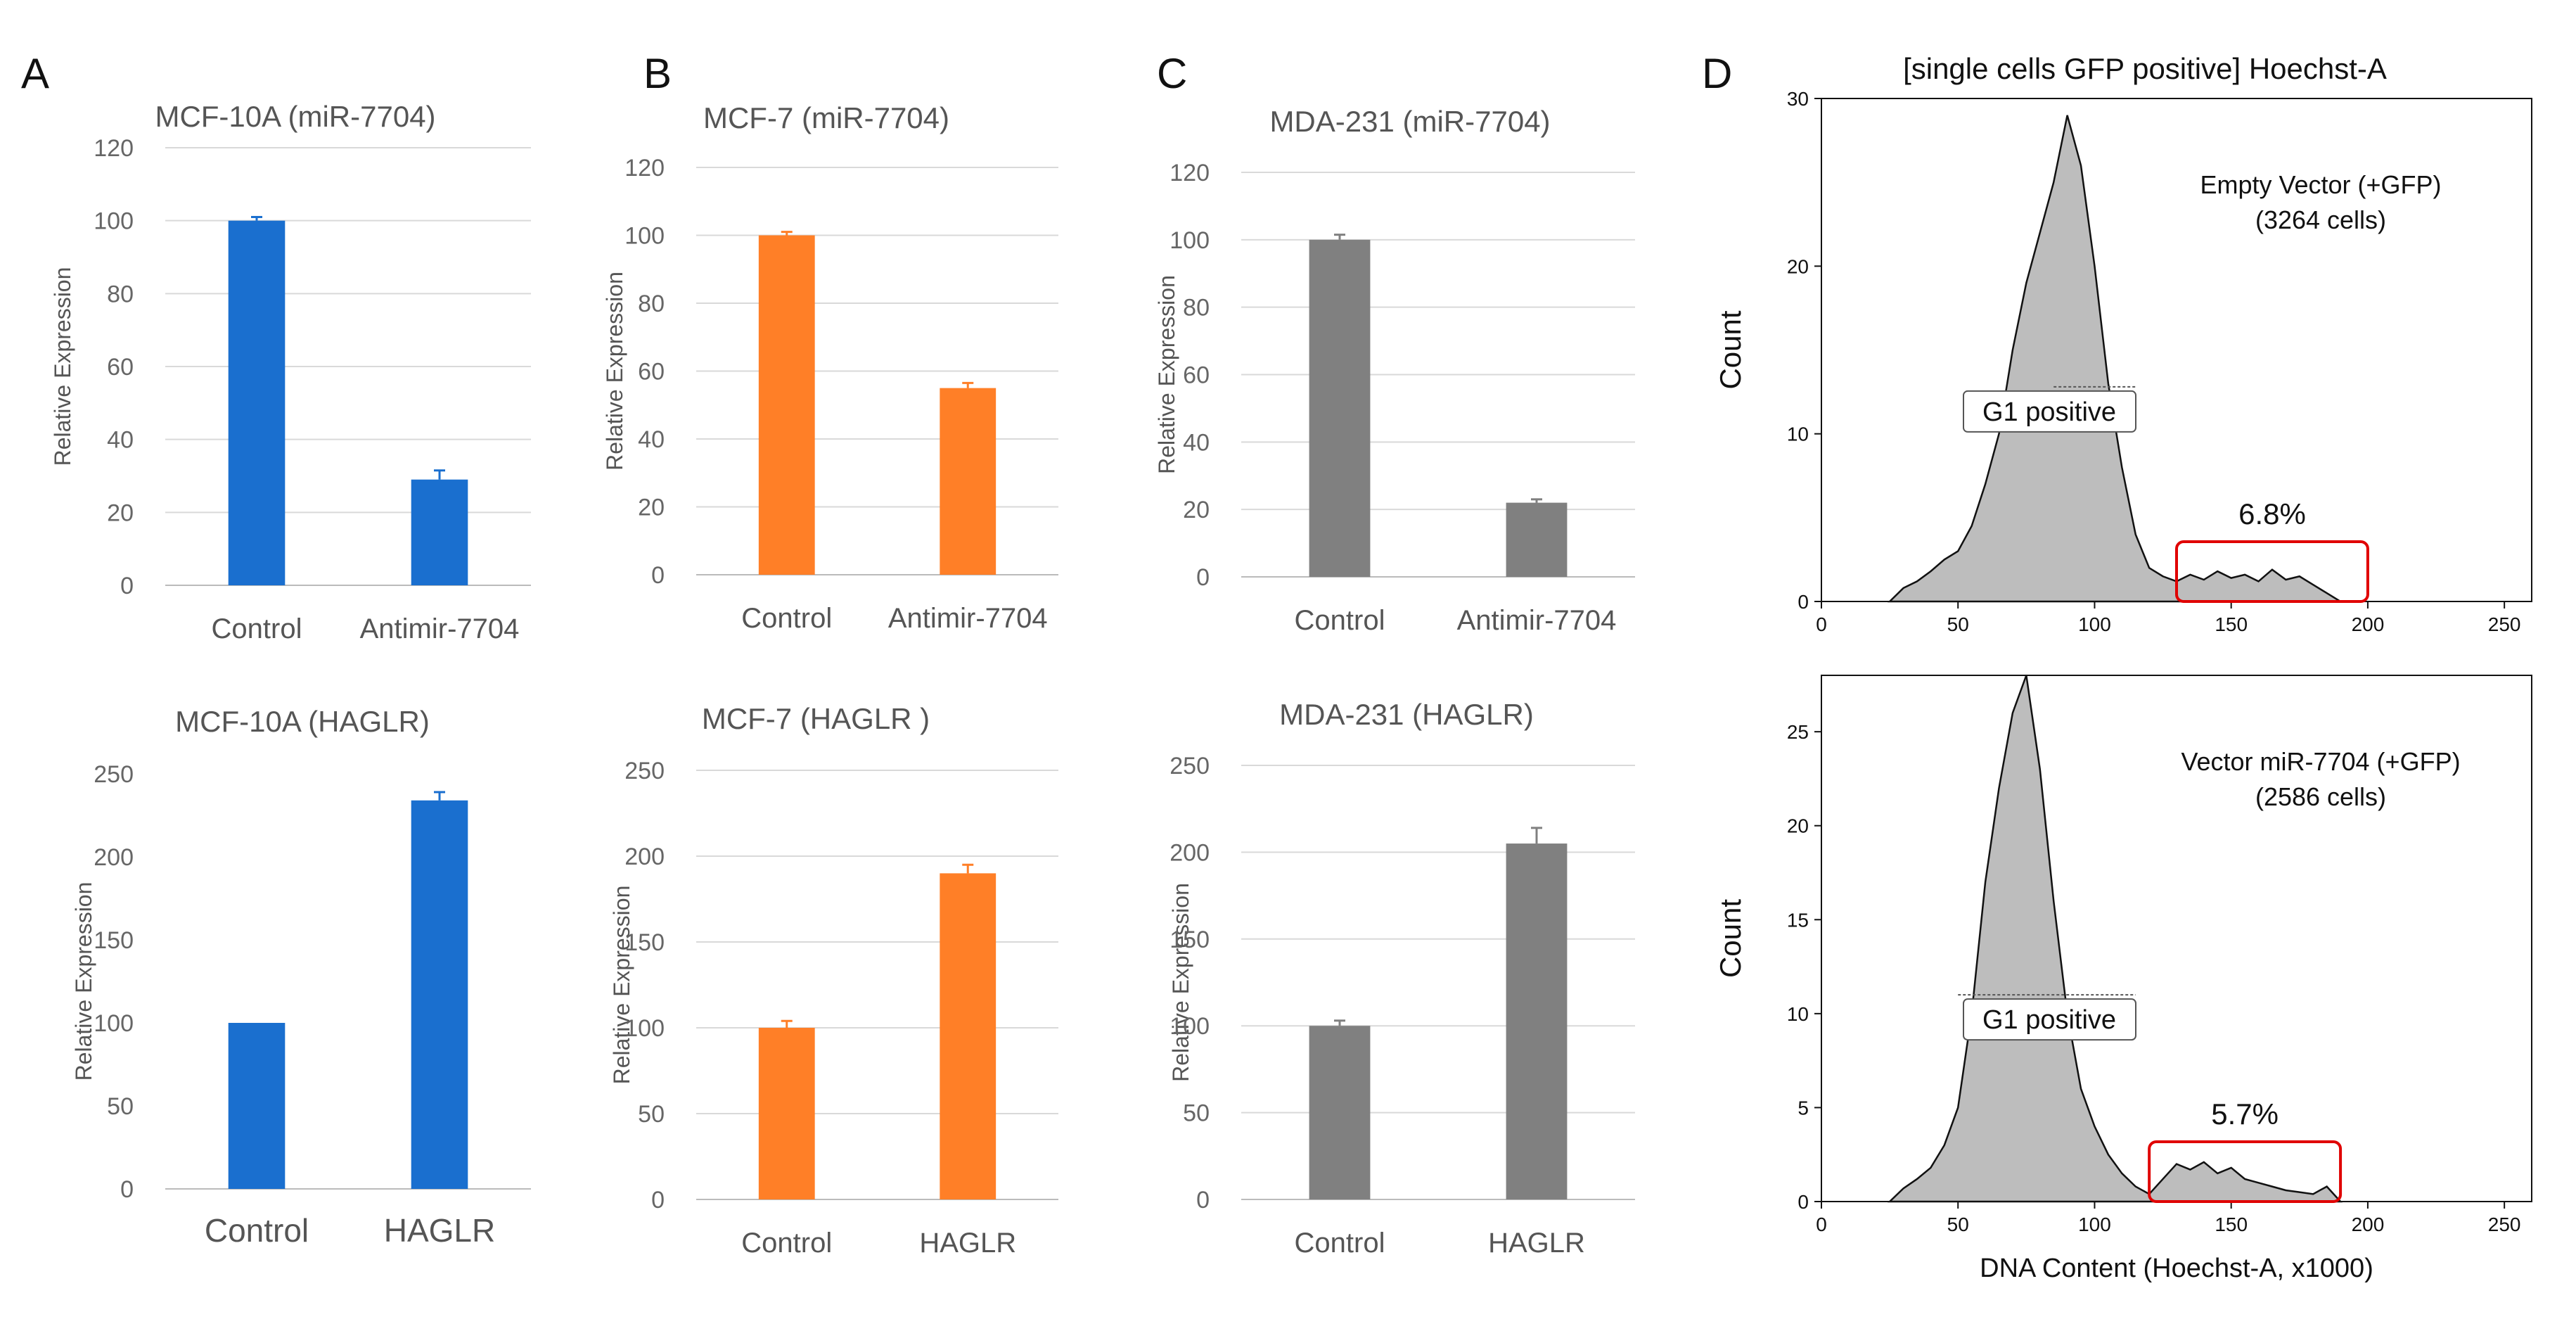  Describe the element at coordinates (2272, 513) in the screenshot. I see `percent-label: 6.8%` at that location.